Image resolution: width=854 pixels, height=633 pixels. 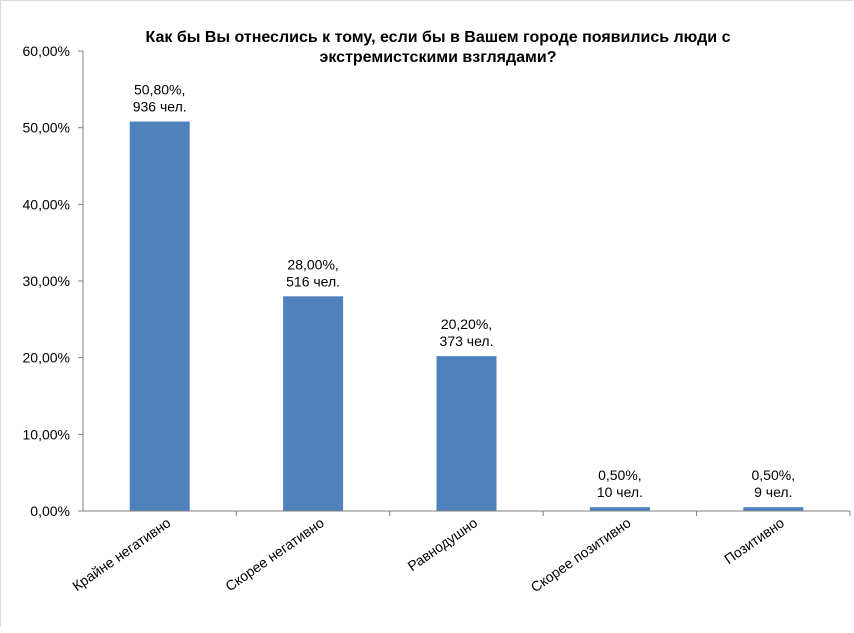 What do you see at coordinates (159, 90) in the screenshot?
I see `data-label-percent: 50,80%,` at bounding box center [159, 90].